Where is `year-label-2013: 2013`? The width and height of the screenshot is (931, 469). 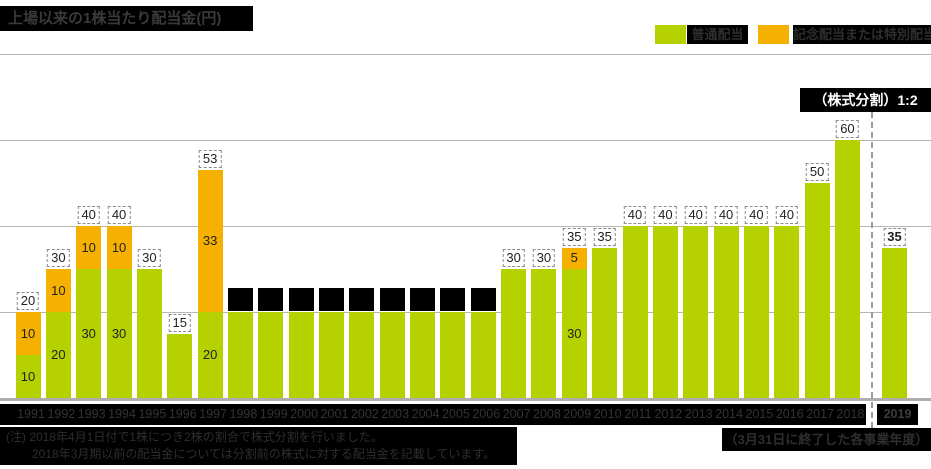
year-label-2013: 2013 is located at coordinates (698, 414).